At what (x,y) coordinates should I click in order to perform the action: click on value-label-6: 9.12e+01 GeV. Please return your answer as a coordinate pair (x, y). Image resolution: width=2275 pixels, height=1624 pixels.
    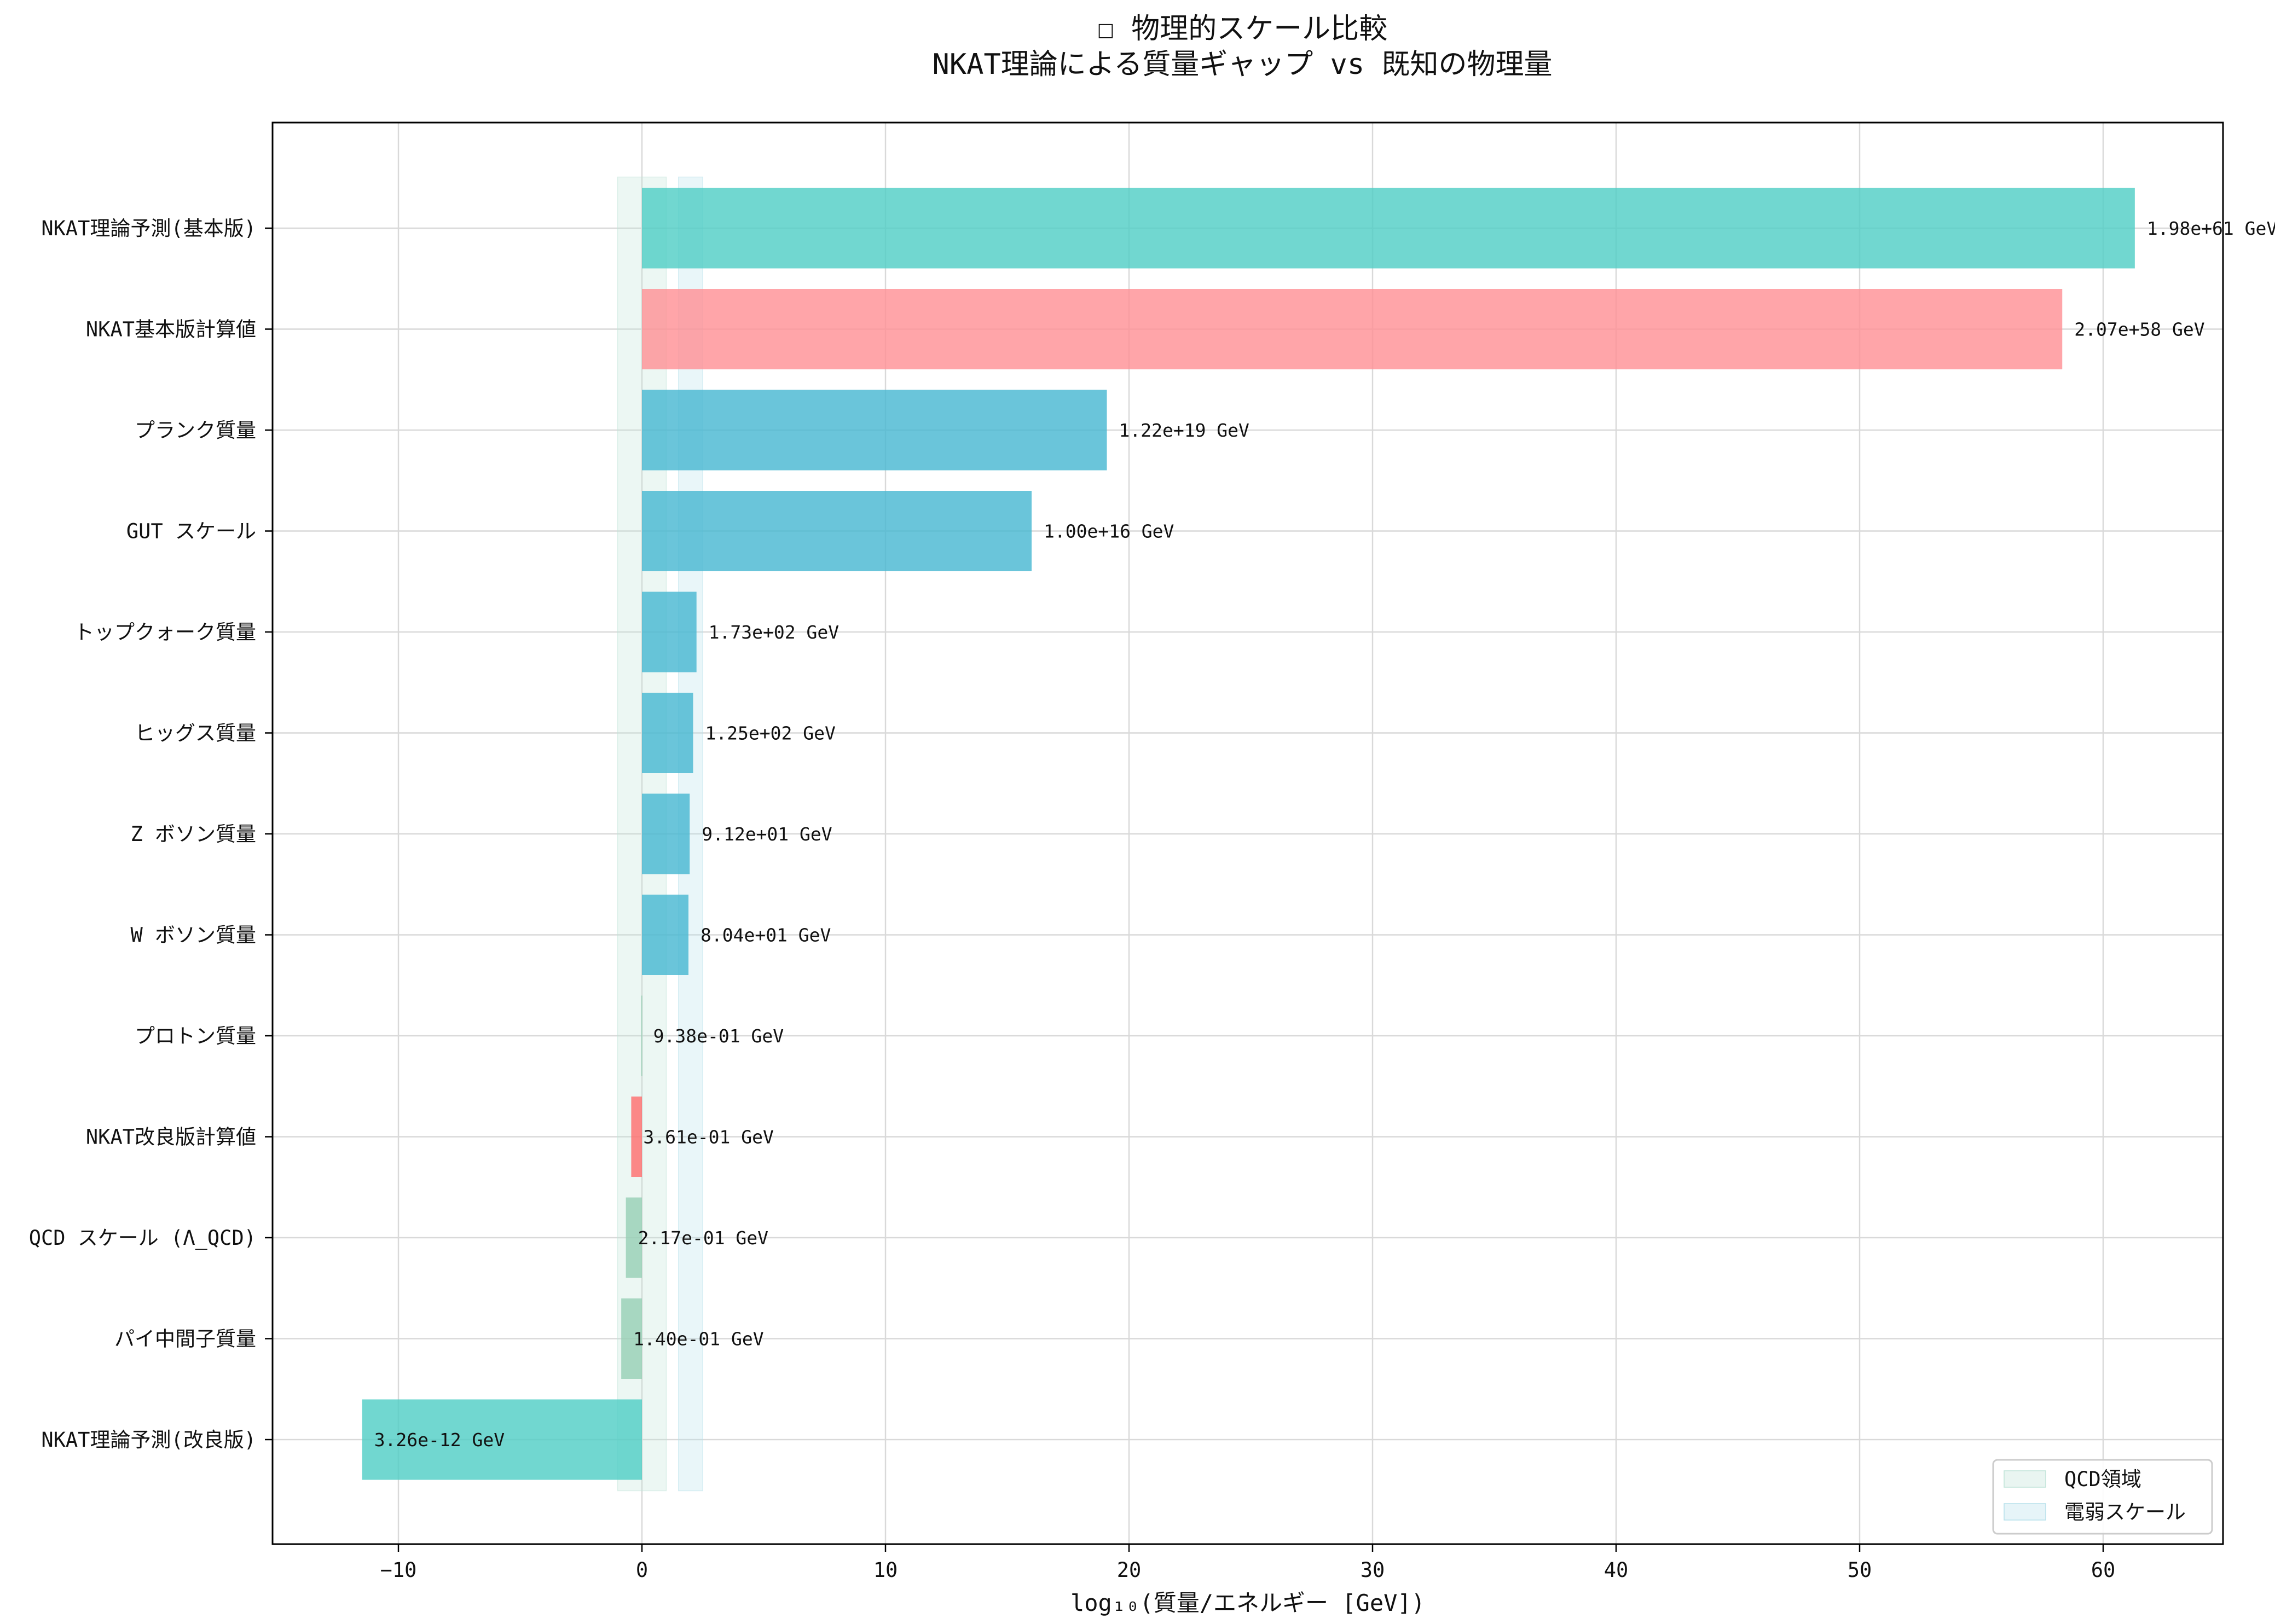
    Looking at the image, I should click on (767, 834).